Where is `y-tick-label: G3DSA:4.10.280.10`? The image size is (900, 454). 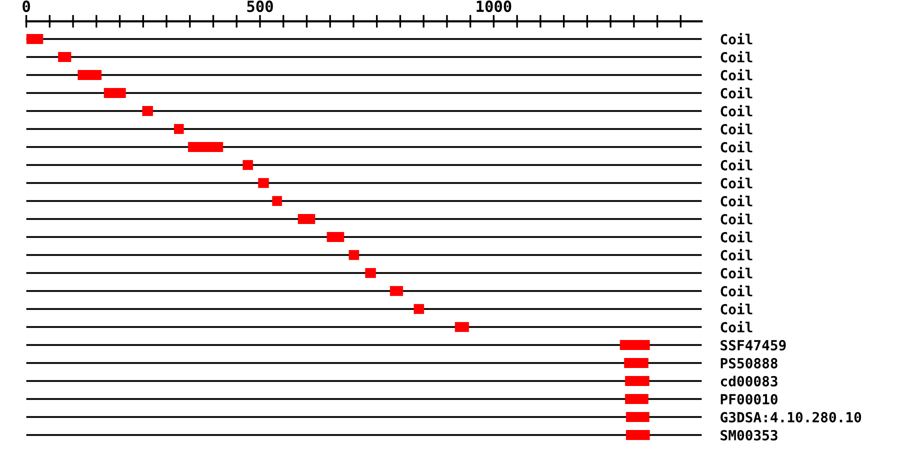 y-tick-label: G3DSA:4.10.280.10 is located at coordinates (791, 417).